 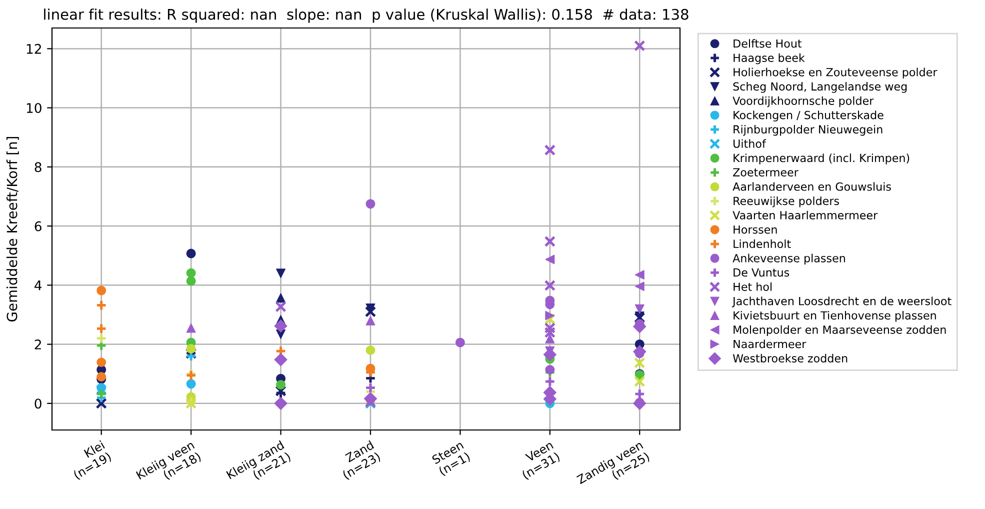 I want to click on y-tick-label: 0, so click(x=38, y=403).